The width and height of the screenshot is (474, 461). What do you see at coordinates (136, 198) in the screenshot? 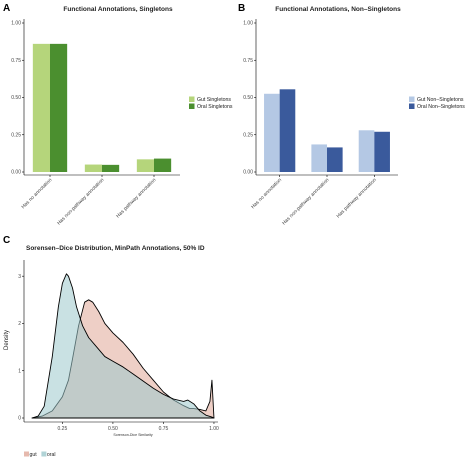
I see `panel-a-x-tick-label: Has pathway annotation` at bounding box center [136, 198].